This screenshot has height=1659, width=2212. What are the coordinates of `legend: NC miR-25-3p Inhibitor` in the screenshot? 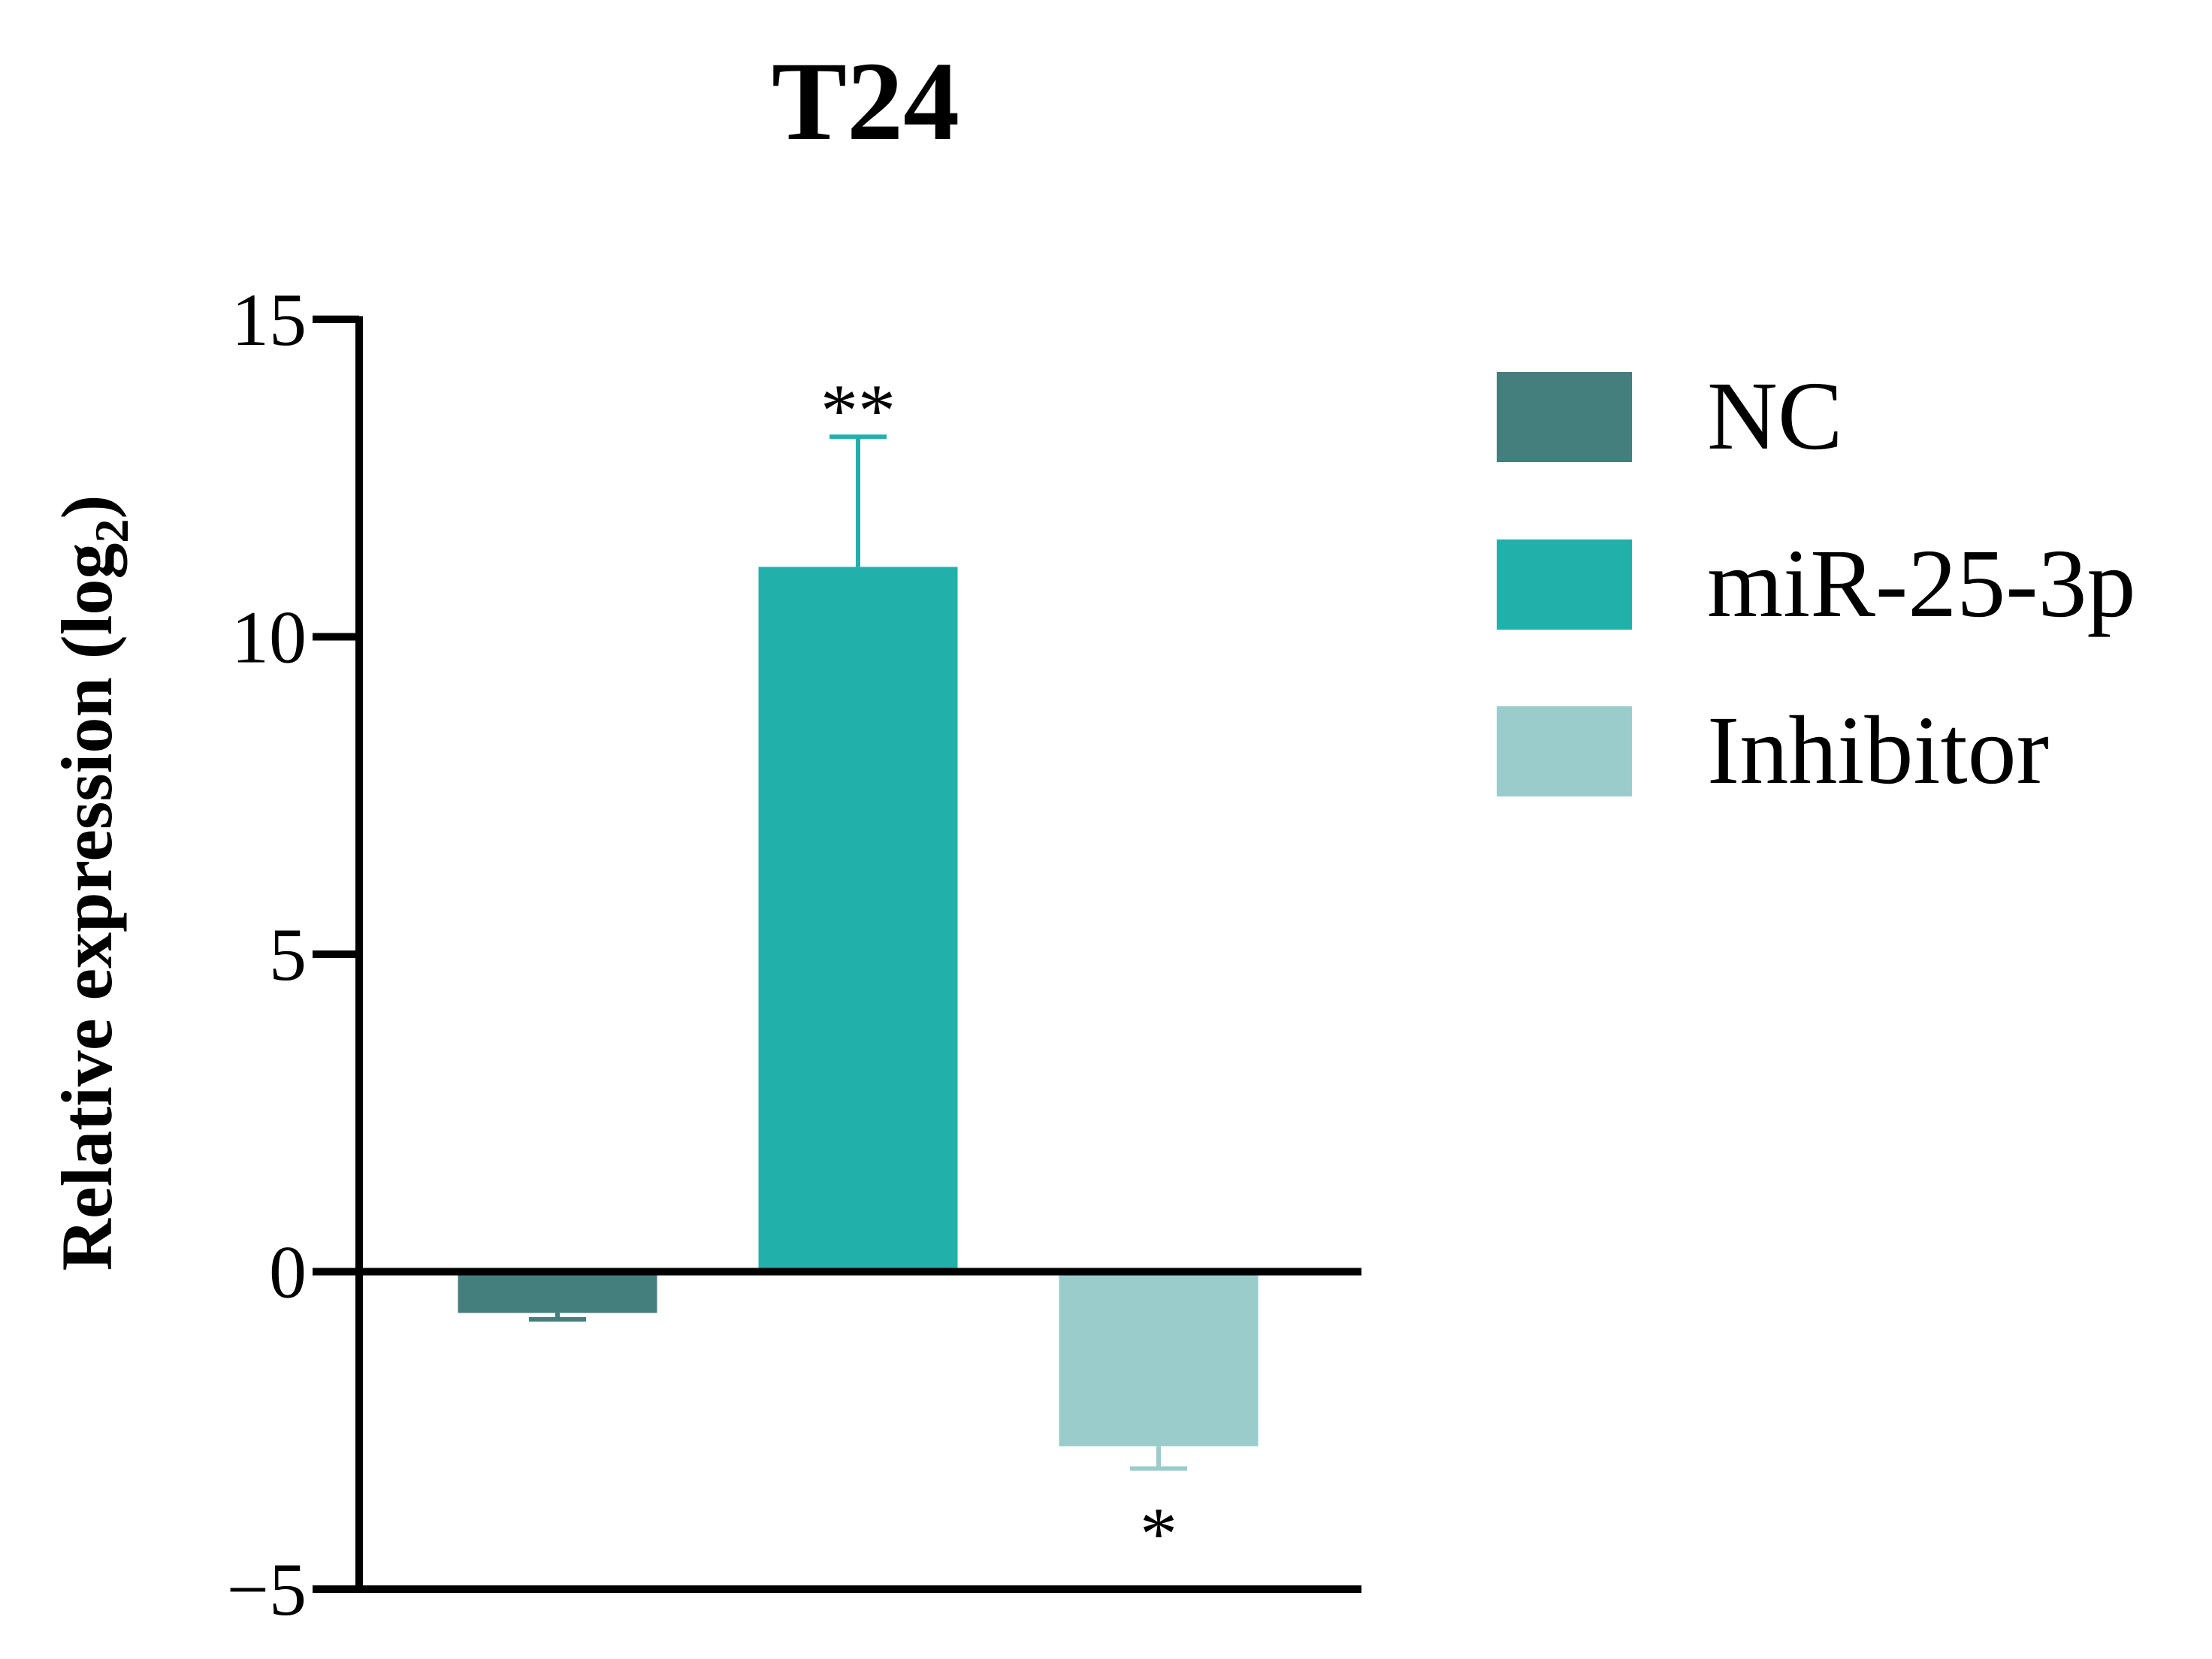 It's located at (1817, 584).